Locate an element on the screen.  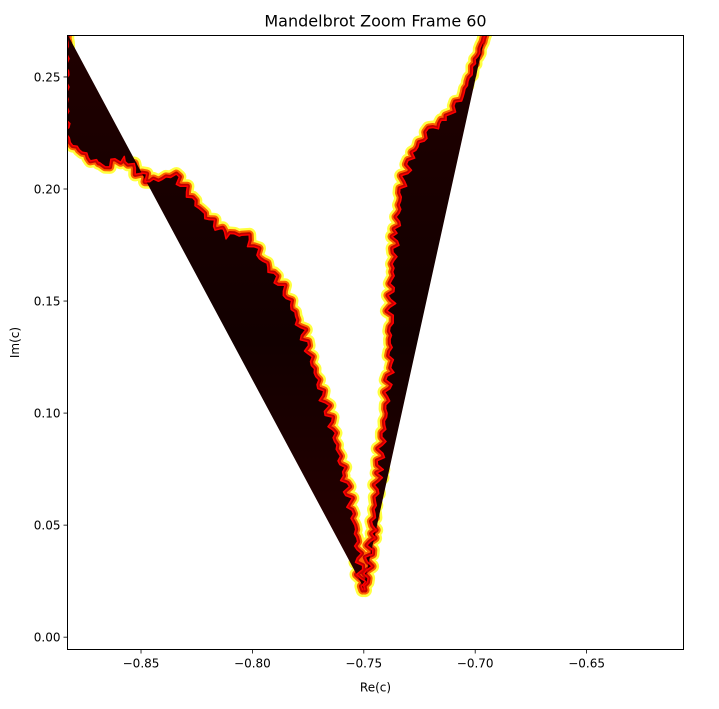
x-tick-label: −0.70 is located at coordinates (475, 664).